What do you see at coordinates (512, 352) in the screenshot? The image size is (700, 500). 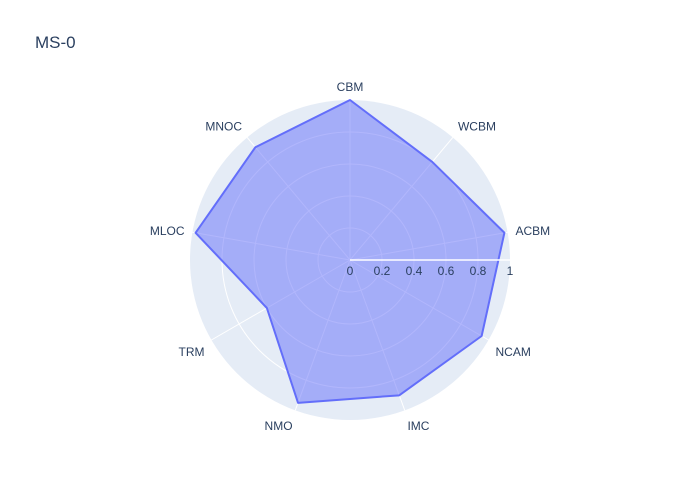 I see `axis-label-ncam: NCAM` at bounding box center [512, 352].